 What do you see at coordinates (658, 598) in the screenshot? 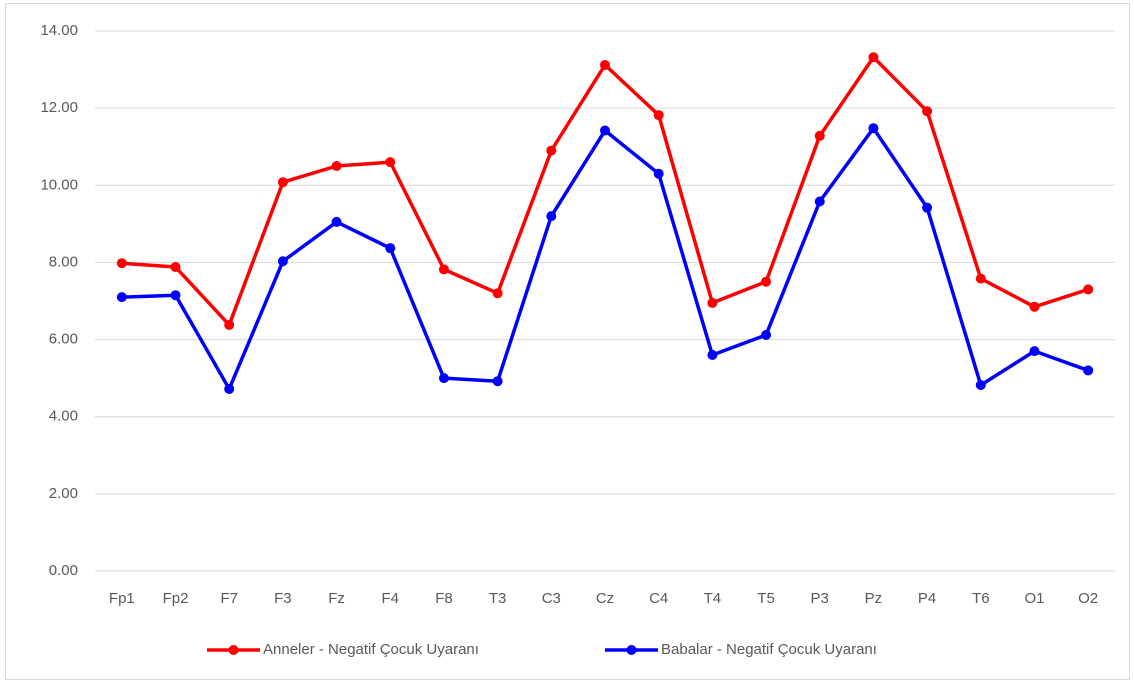
I see `x-tick-label: C4` at bounding box center [658, 598].